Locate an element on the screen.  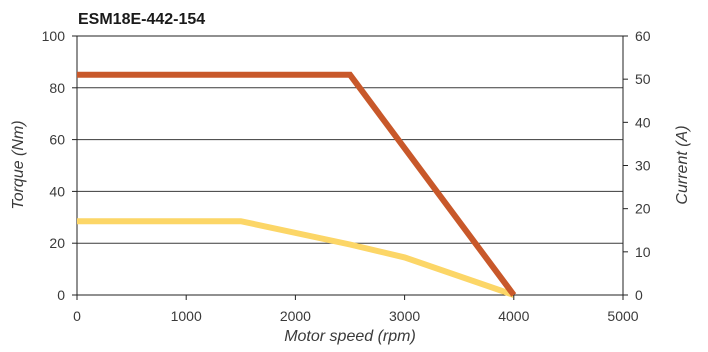
y-tick-label: 20 is located at coordinates (57, 243).